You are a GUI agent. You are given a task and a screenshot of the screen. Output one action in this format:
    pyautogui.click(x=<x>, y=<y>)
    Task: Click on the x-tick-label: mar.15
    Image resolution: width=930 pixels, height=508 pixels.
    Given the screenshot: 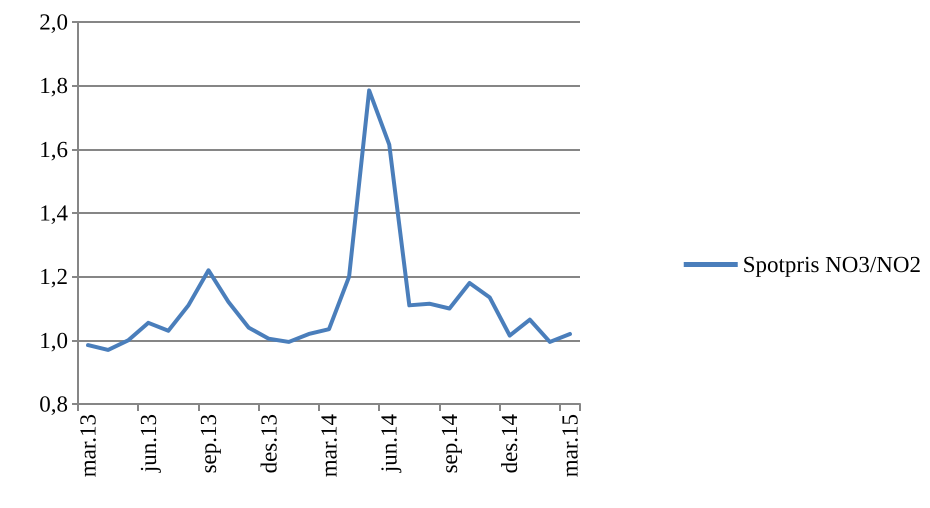 What is the action you would take?
    pyautogui.click(x=569, y=446)
    